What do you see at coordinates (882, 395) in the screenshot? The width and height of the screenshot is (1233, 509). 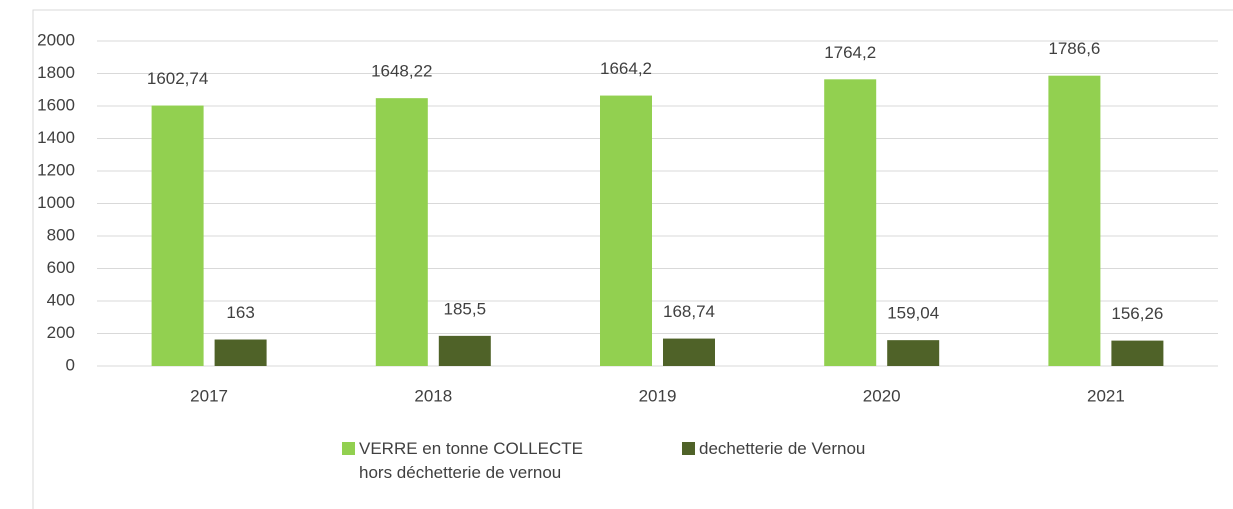 I see `x-tick-label: 2020` at bounding box center [882, 395].